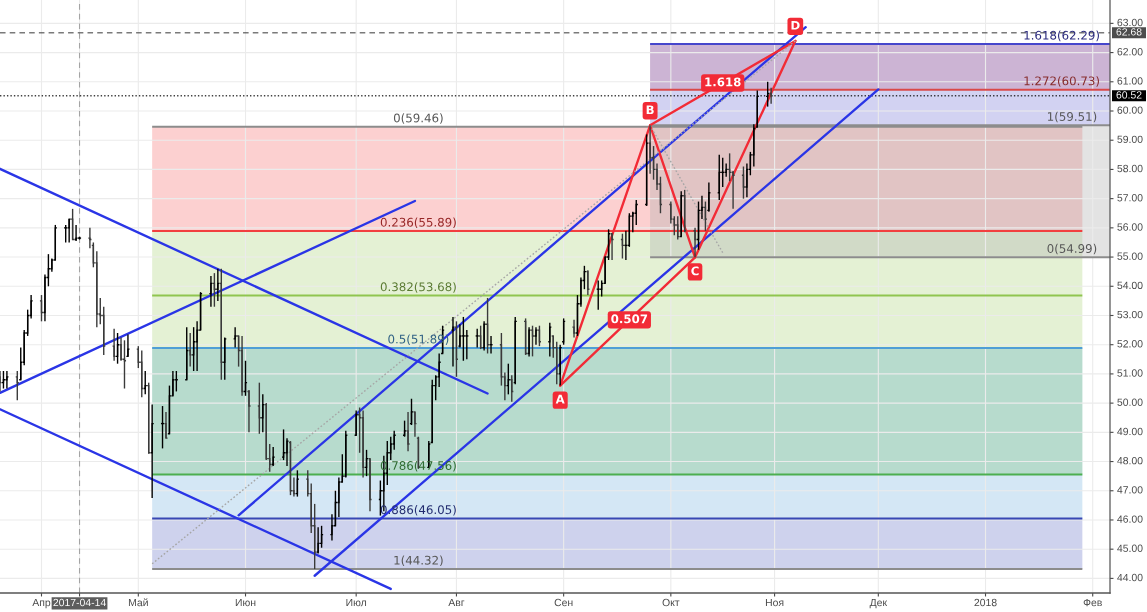 The image size is (1147, 612). Describe the element at coordinates (1130, 227) in the screenshot. I see `y-tick-label: 56.00` at that location.